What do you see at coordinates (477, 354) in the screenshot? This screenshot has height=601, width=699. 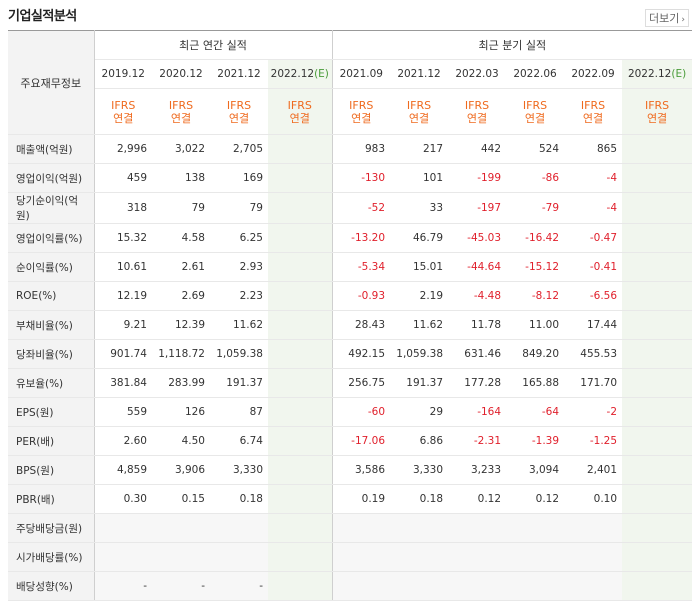 I see `table-cell: 631.46` at bounding box center [477, 354].